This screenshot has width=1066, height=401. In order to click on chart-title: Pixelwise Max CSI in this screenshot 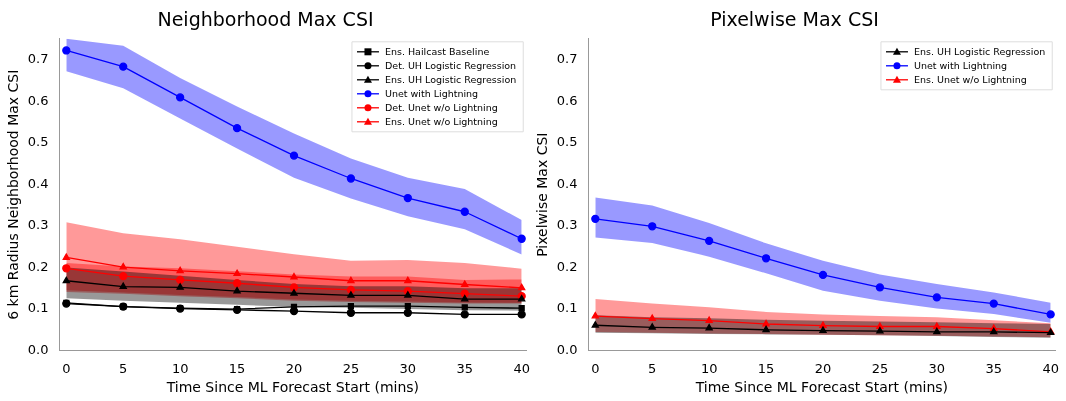, I will do `click(794, 19)`.